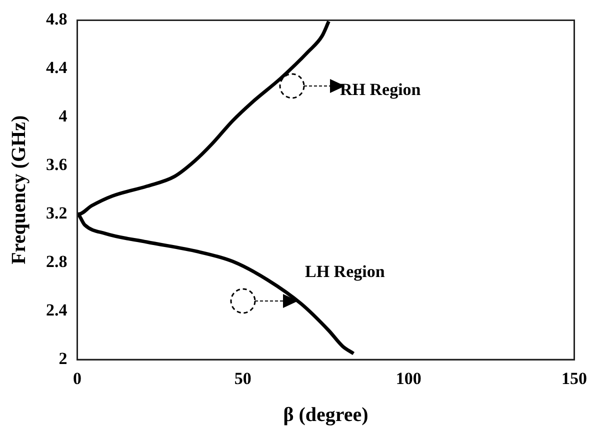 This screenshot has height=434, width=597. Describe the element at coordinates (57, 19) in the screenshot. I see `y-tick-label: 4.8` at that location.